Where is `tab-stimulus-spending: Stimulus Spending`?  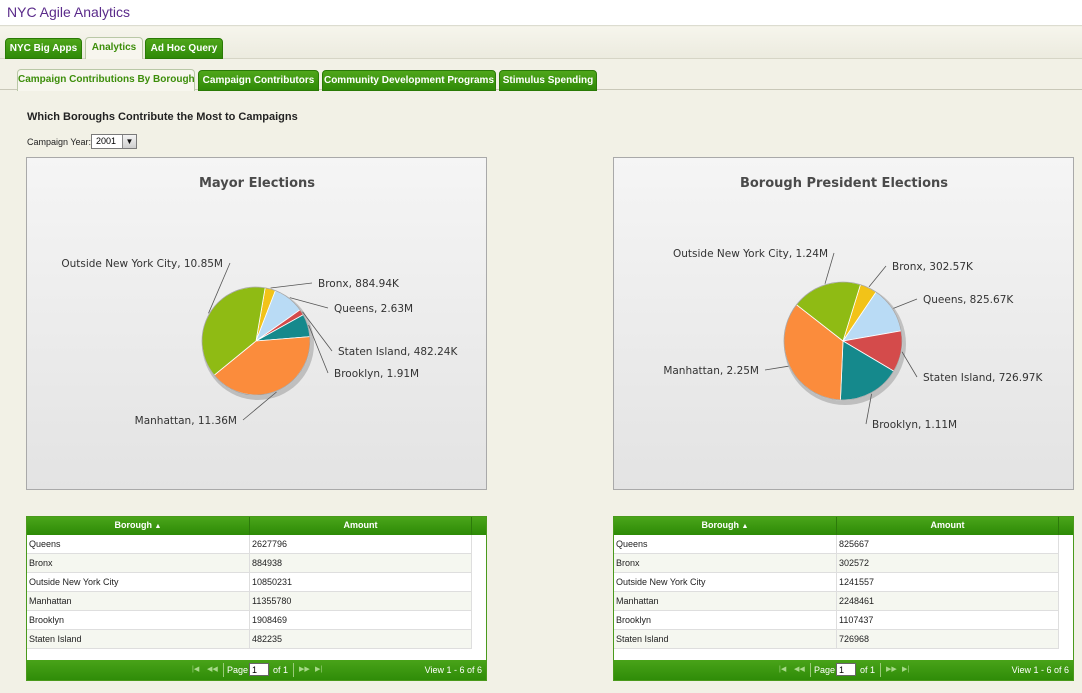
tab-stimulus-spending: Stimulus Spending is located at coordinates (548, 80).